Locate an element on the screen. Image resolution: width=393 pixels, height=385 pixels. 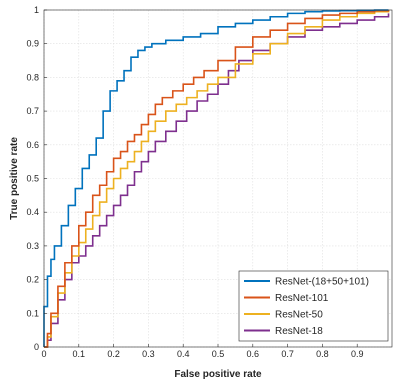
y-tick-label: 0.2 is located at coordinates (32, 280).